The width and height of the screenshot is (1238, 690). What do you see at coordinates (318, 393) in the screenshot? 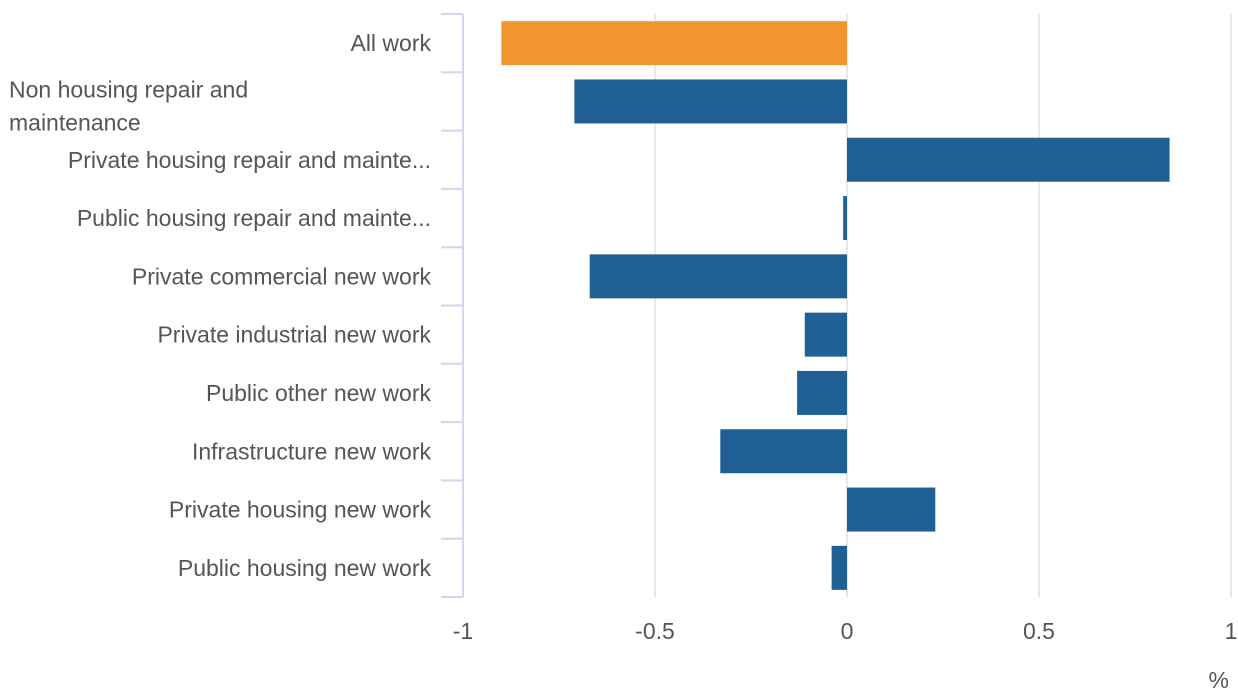
I see `category-label-6: Public other new work` at bounding box center [318, 393].